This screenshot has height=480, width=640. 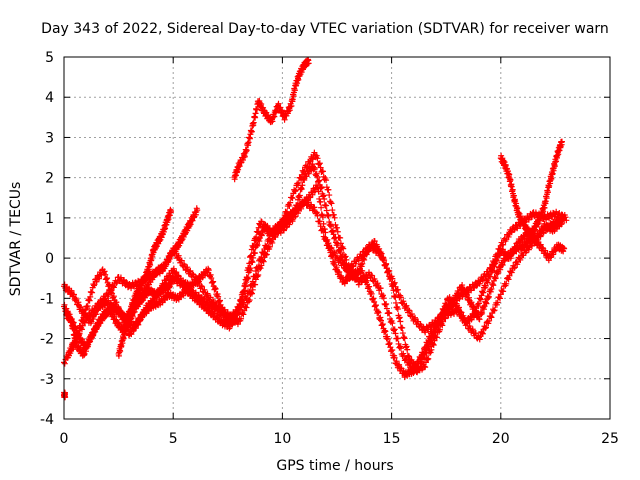 What do you see at coordinates (531, 188) in the screenshot?
I see `series-sat-g` at bounding box center [531, 188].